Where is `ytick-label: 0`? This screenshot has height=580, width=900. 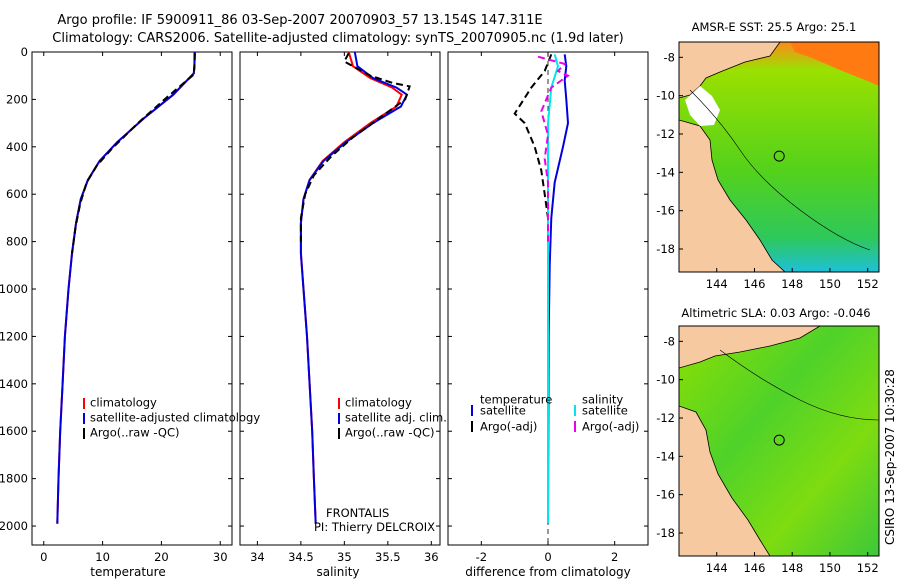 ytick-label: 0 is located at coordinates (24, 52).